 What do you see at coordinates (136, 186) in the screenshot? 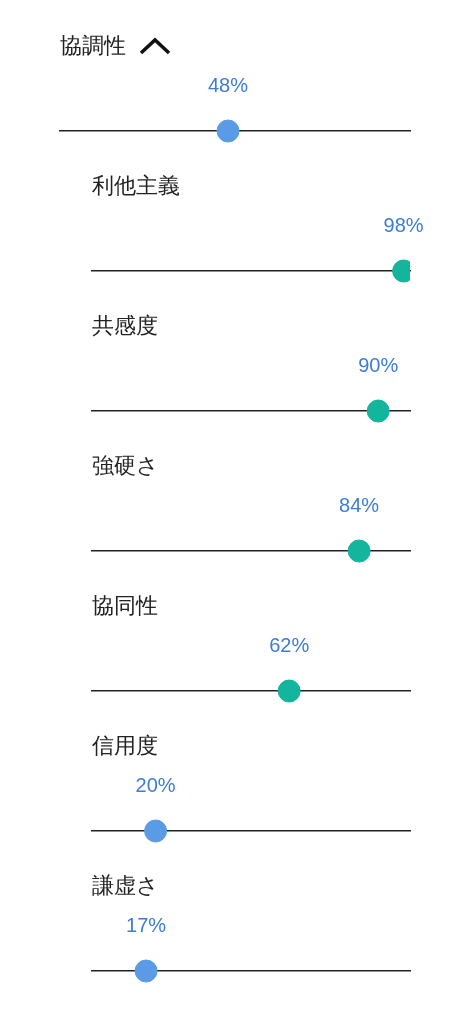
I see `text: 利他主義` at bounding box center [136, 186].